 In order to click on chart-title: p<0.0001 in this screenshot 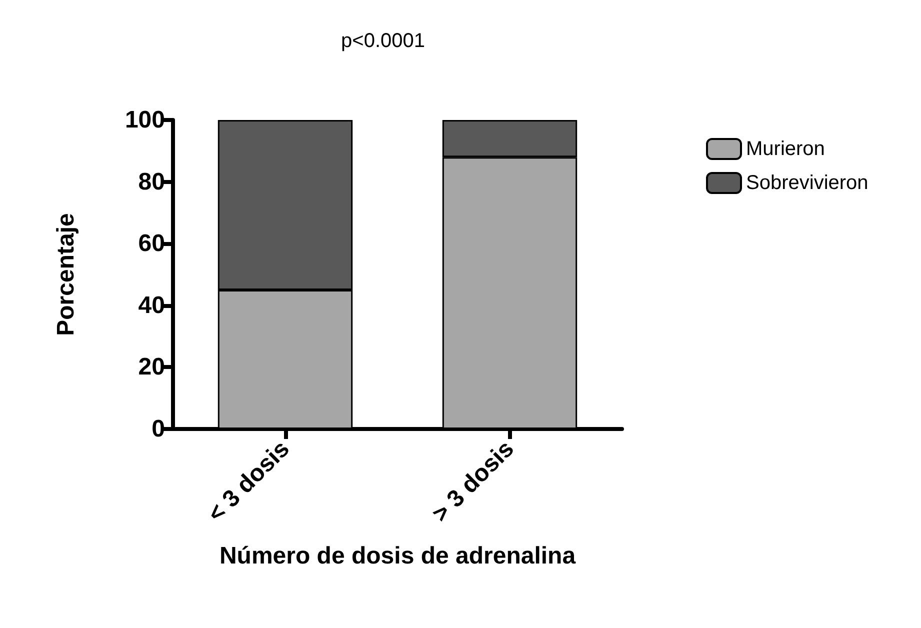, I will do `click(383, 41)`.